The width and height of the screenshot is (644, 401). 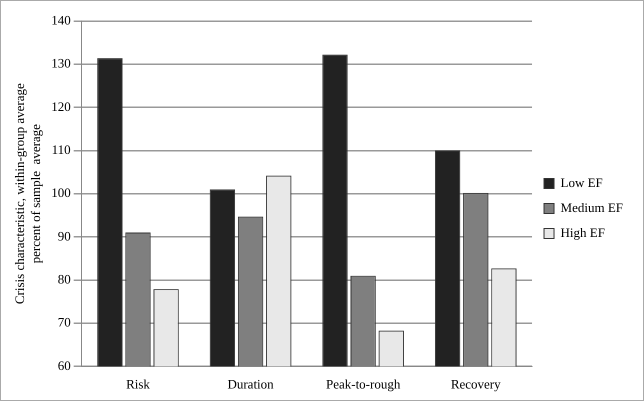 I want to click on y-tick-label: 130, so click(x=61, y=63).